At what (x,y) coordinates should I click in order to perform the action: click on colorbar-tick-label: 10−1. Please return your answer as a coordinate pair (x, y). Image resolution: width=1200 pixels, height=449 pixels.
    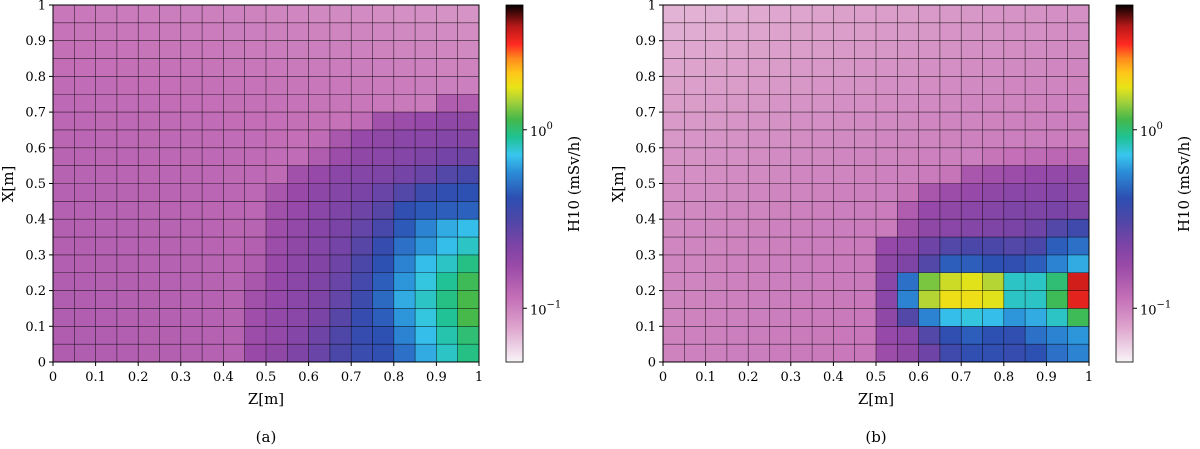
    Looking at the image, I should click on (545, 308).